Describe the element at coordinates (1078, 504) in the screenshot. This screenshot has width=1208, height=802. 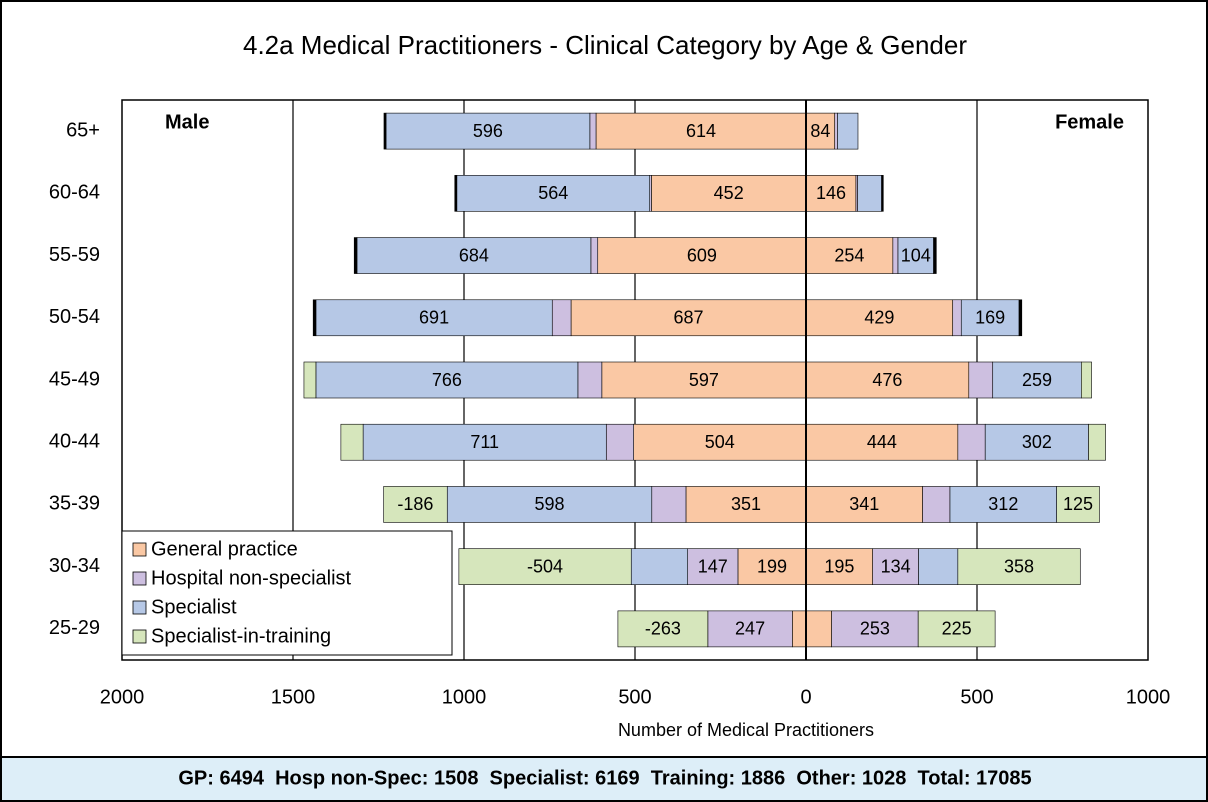
I see `data-label: 125` at that location.